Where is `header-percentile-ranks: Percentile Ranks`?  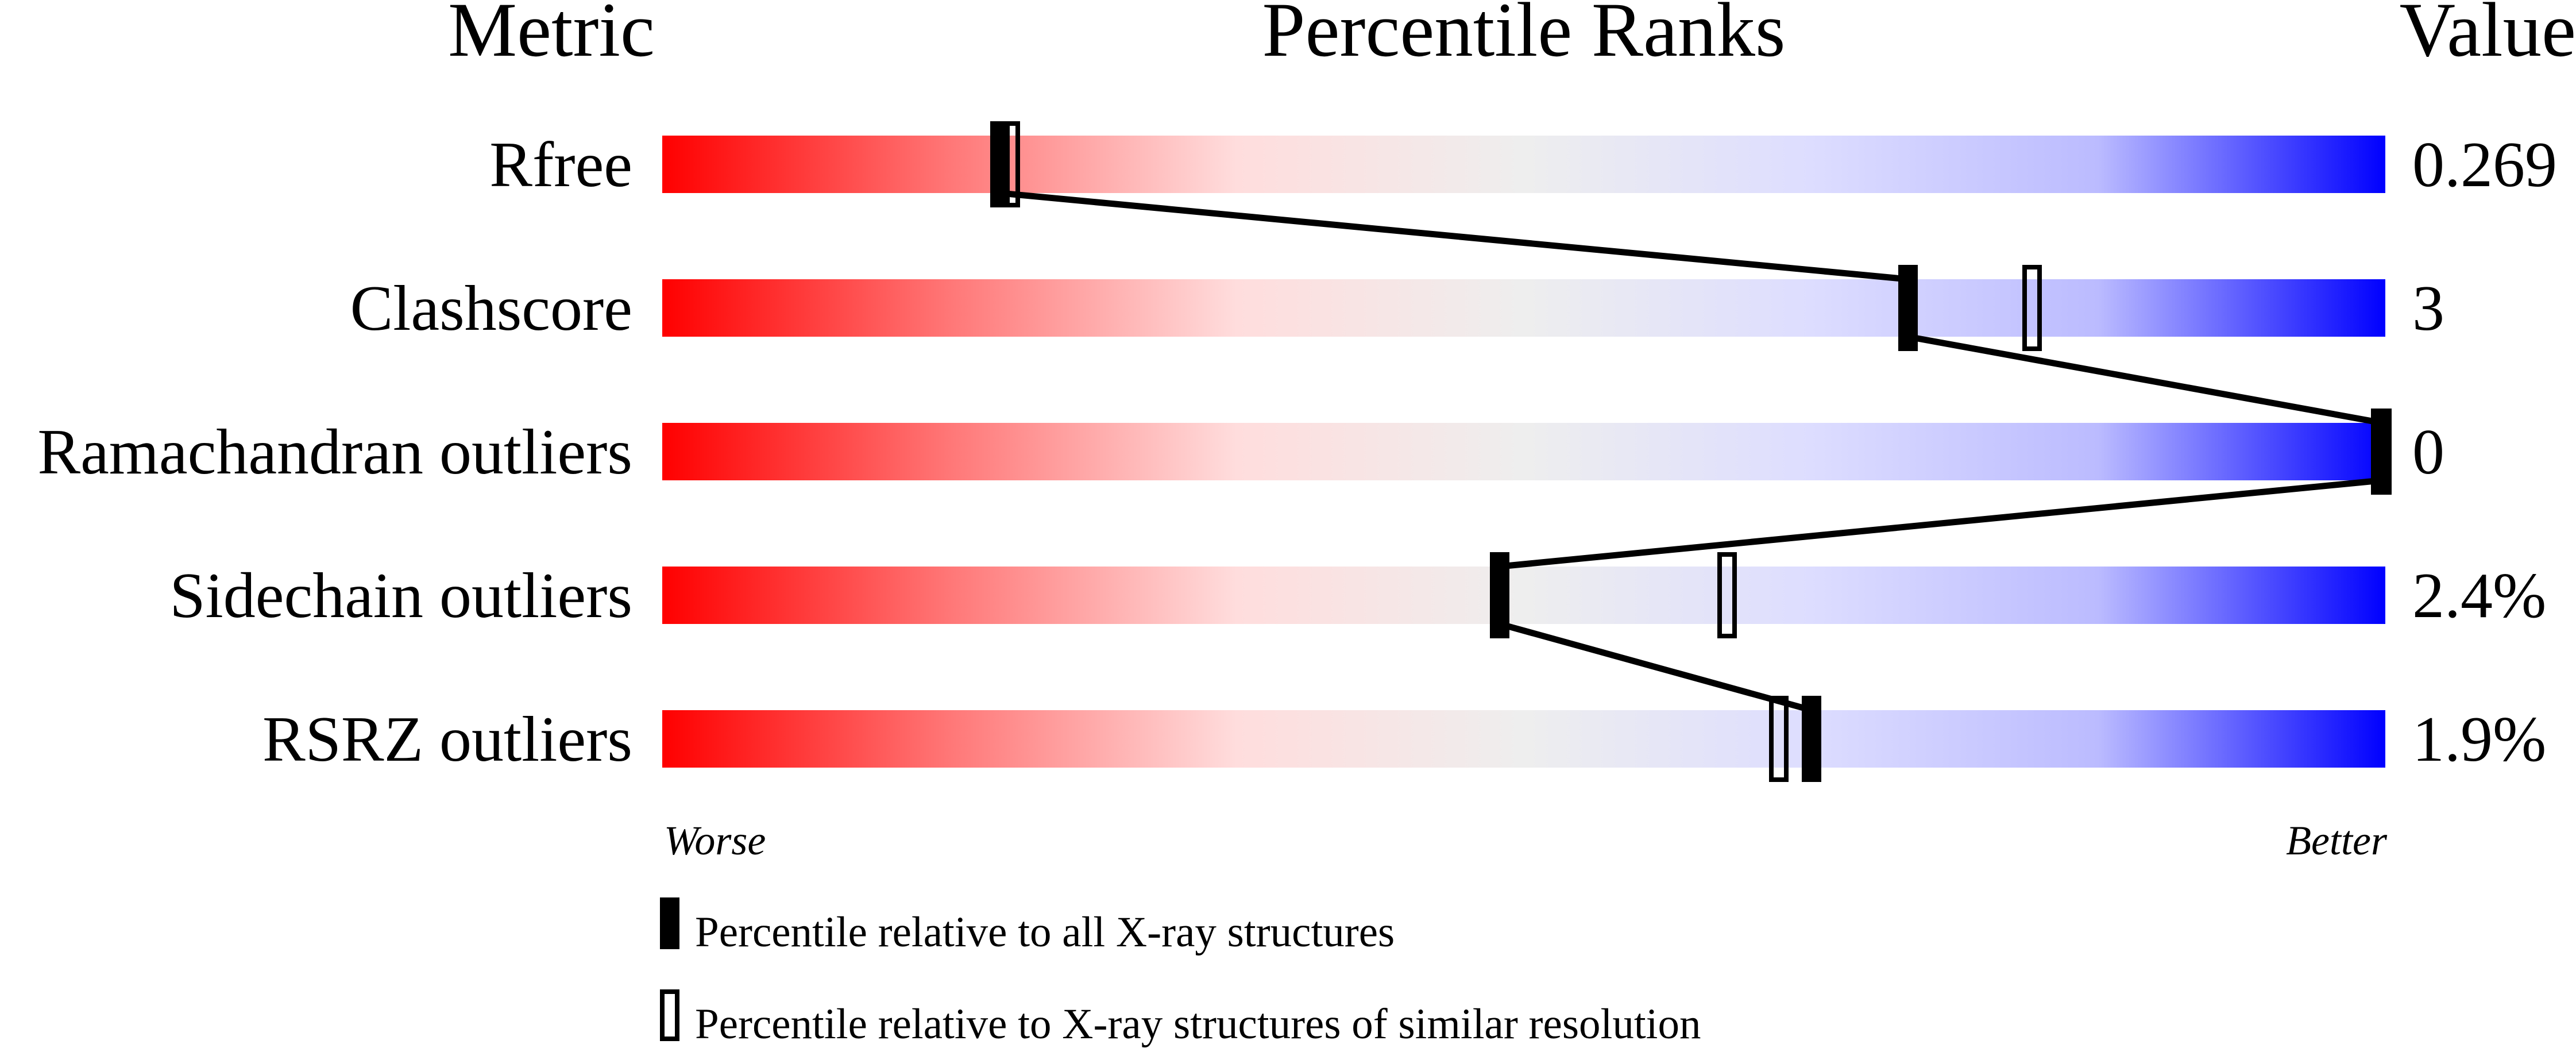 header-percentile-ranks: Percentile Ranks is located at coordinates (1524, 36).